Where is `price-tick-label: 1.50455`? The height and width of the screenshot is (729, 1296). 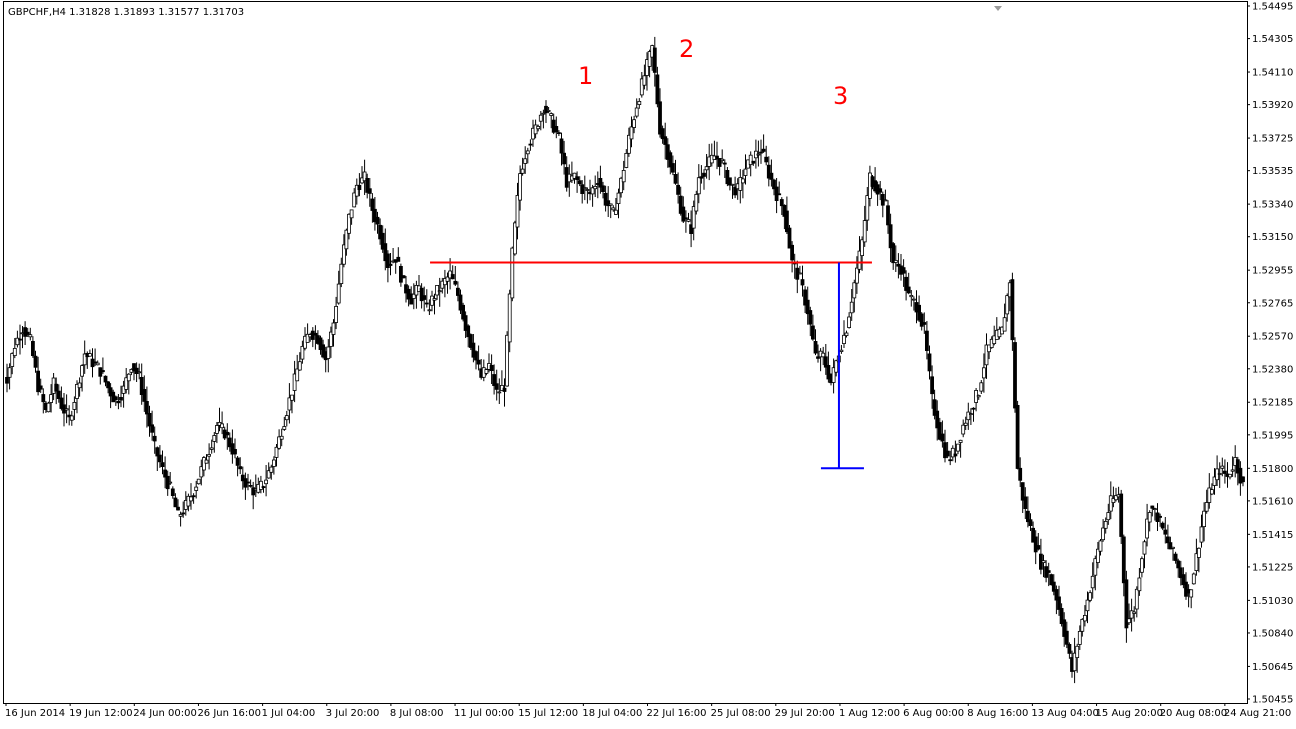 price-tick-label: 1.50455 is located at coordinates (1272, 700).